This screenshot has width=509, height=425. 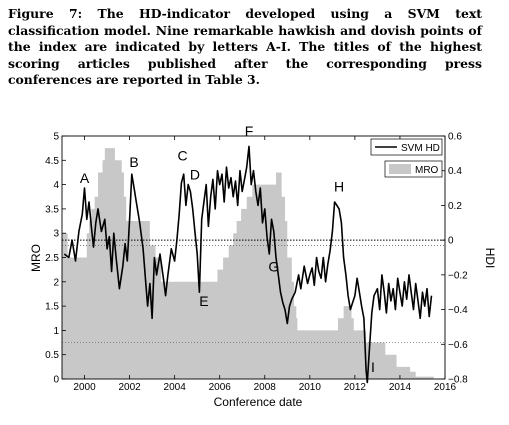 What do you see at coordinates (56, 137) in the screenshot?
I see `y-left-tick-label: 5` at bounding box center [56, 137].